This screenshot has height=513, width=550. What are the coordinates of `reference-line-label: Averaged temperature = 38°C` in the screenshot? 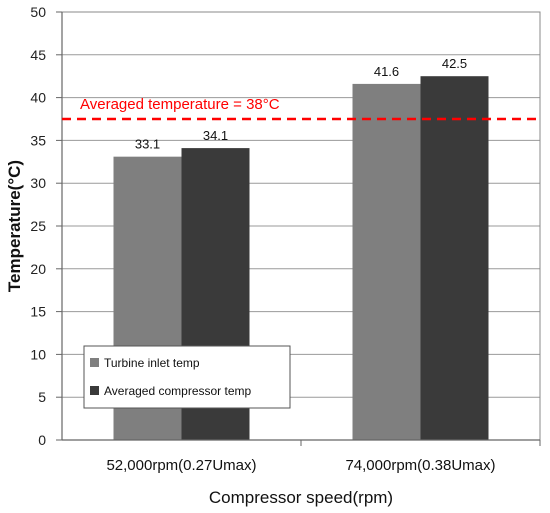 It's located at (180, 104).